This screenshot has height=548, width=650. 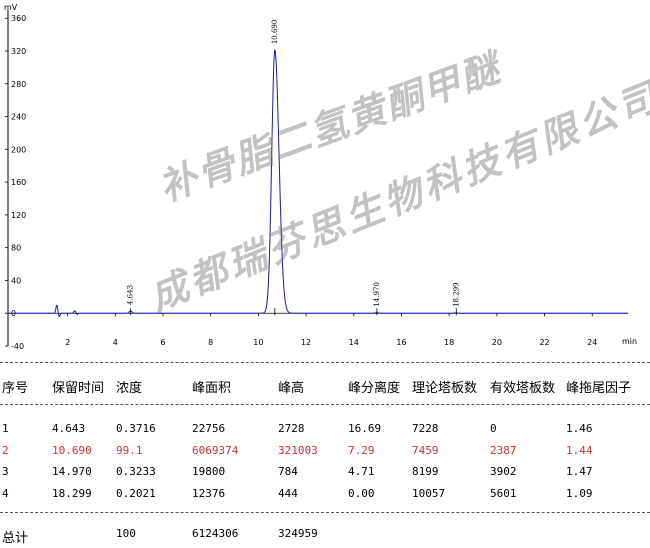 I want to click on x-tick-label: 10, so click(x=258, y=342).